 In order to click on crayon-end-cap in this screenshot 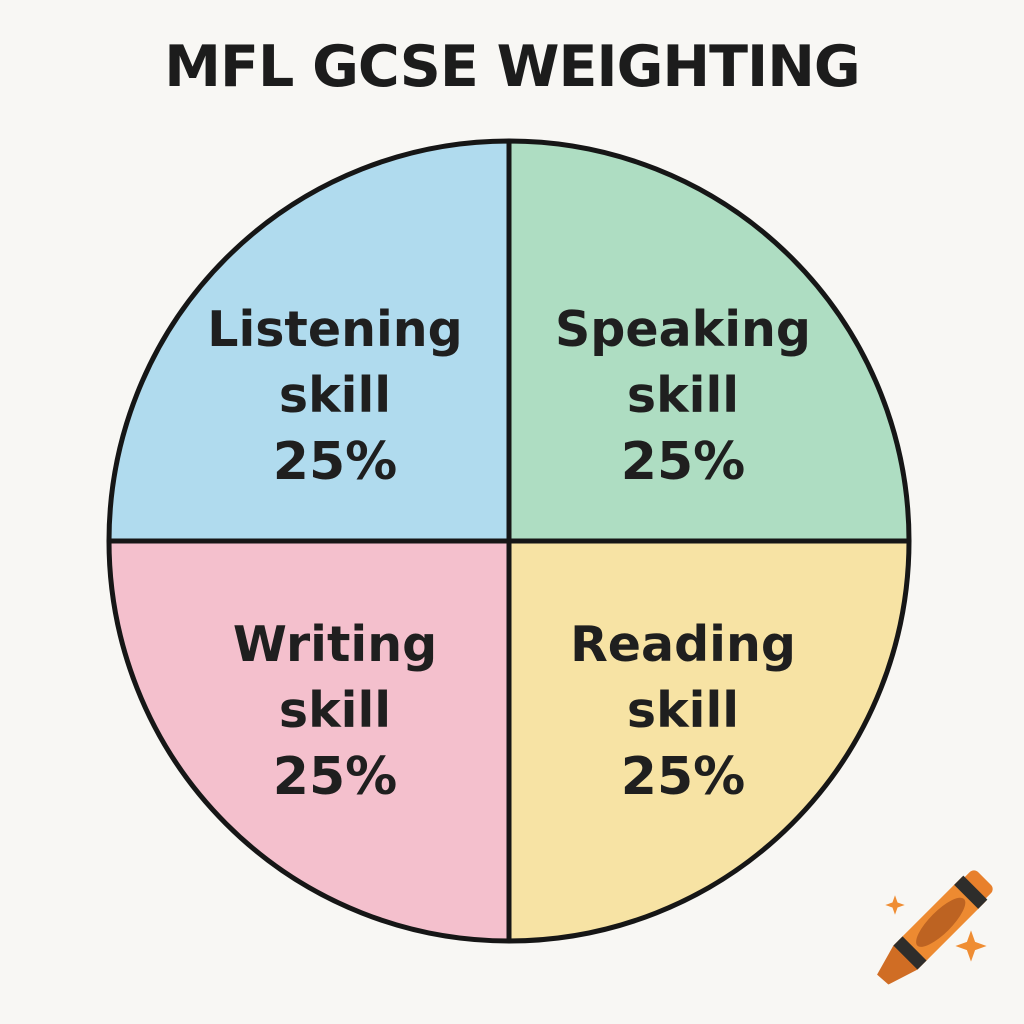, I will do `click(978, 885)`.